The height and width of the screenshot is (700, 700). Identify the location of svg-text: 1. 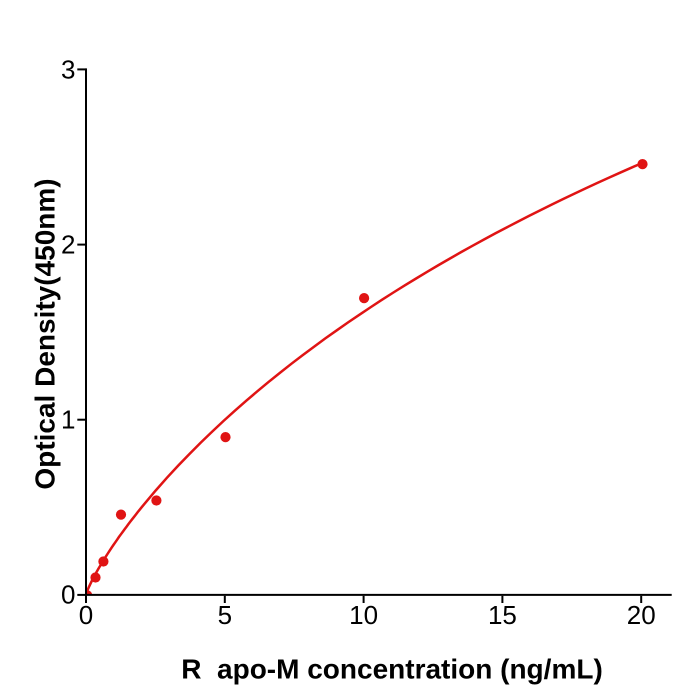
(68, 420).